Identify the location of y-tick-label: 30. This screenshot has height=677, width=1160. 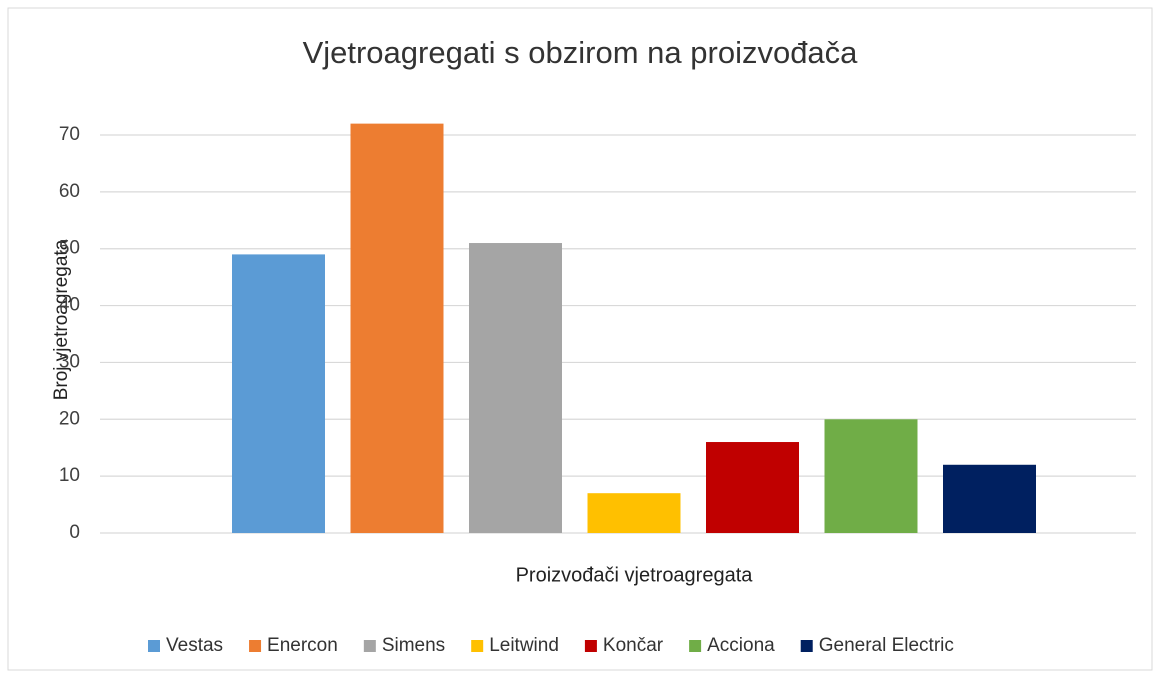
(69, 361).